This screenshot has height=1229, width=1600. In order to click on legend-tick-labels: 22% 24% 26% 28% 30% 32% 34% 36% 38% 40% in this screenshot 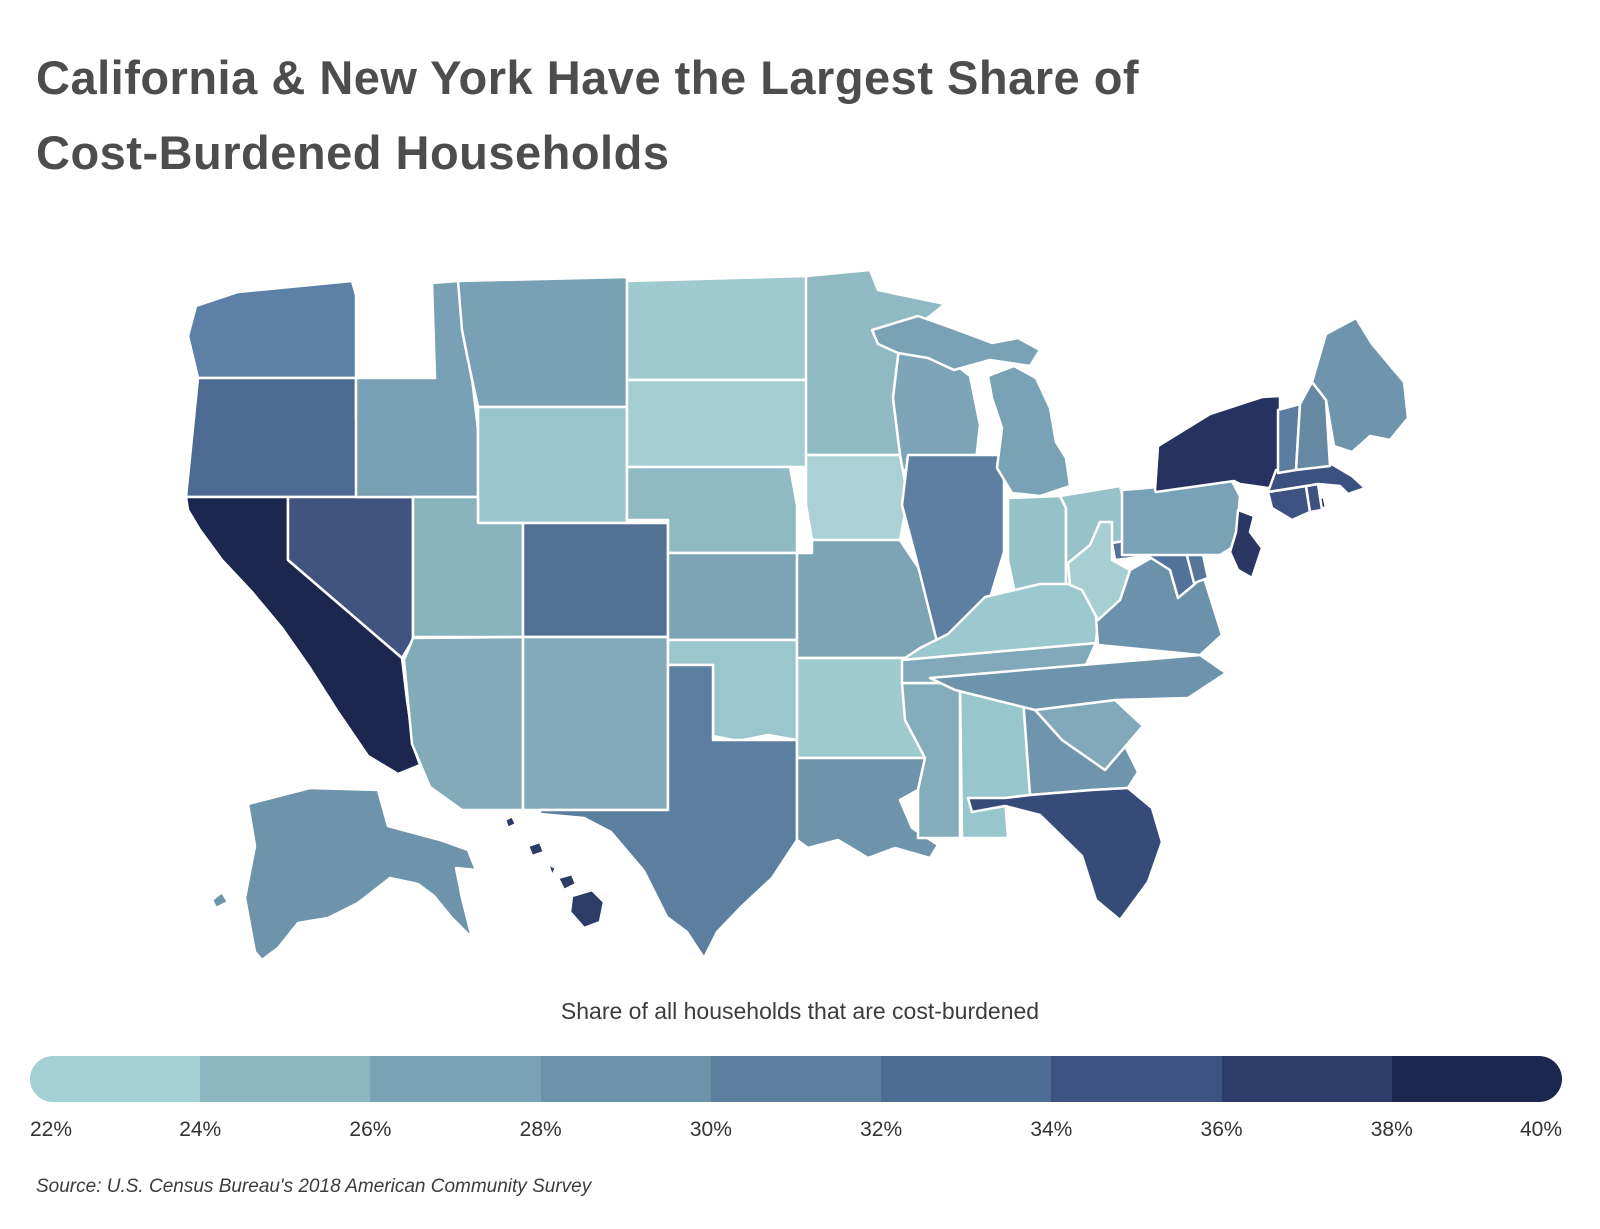, I will do `click(796, 1133)`.